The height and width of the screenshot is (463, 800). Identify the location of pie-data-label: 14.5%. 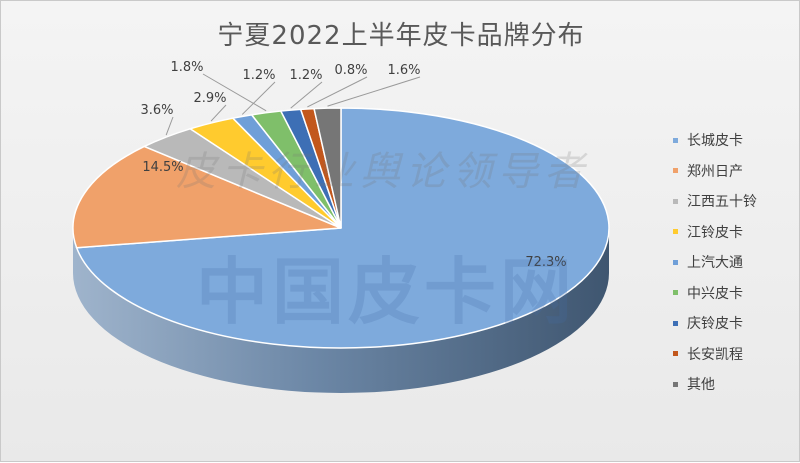
(162, 167).